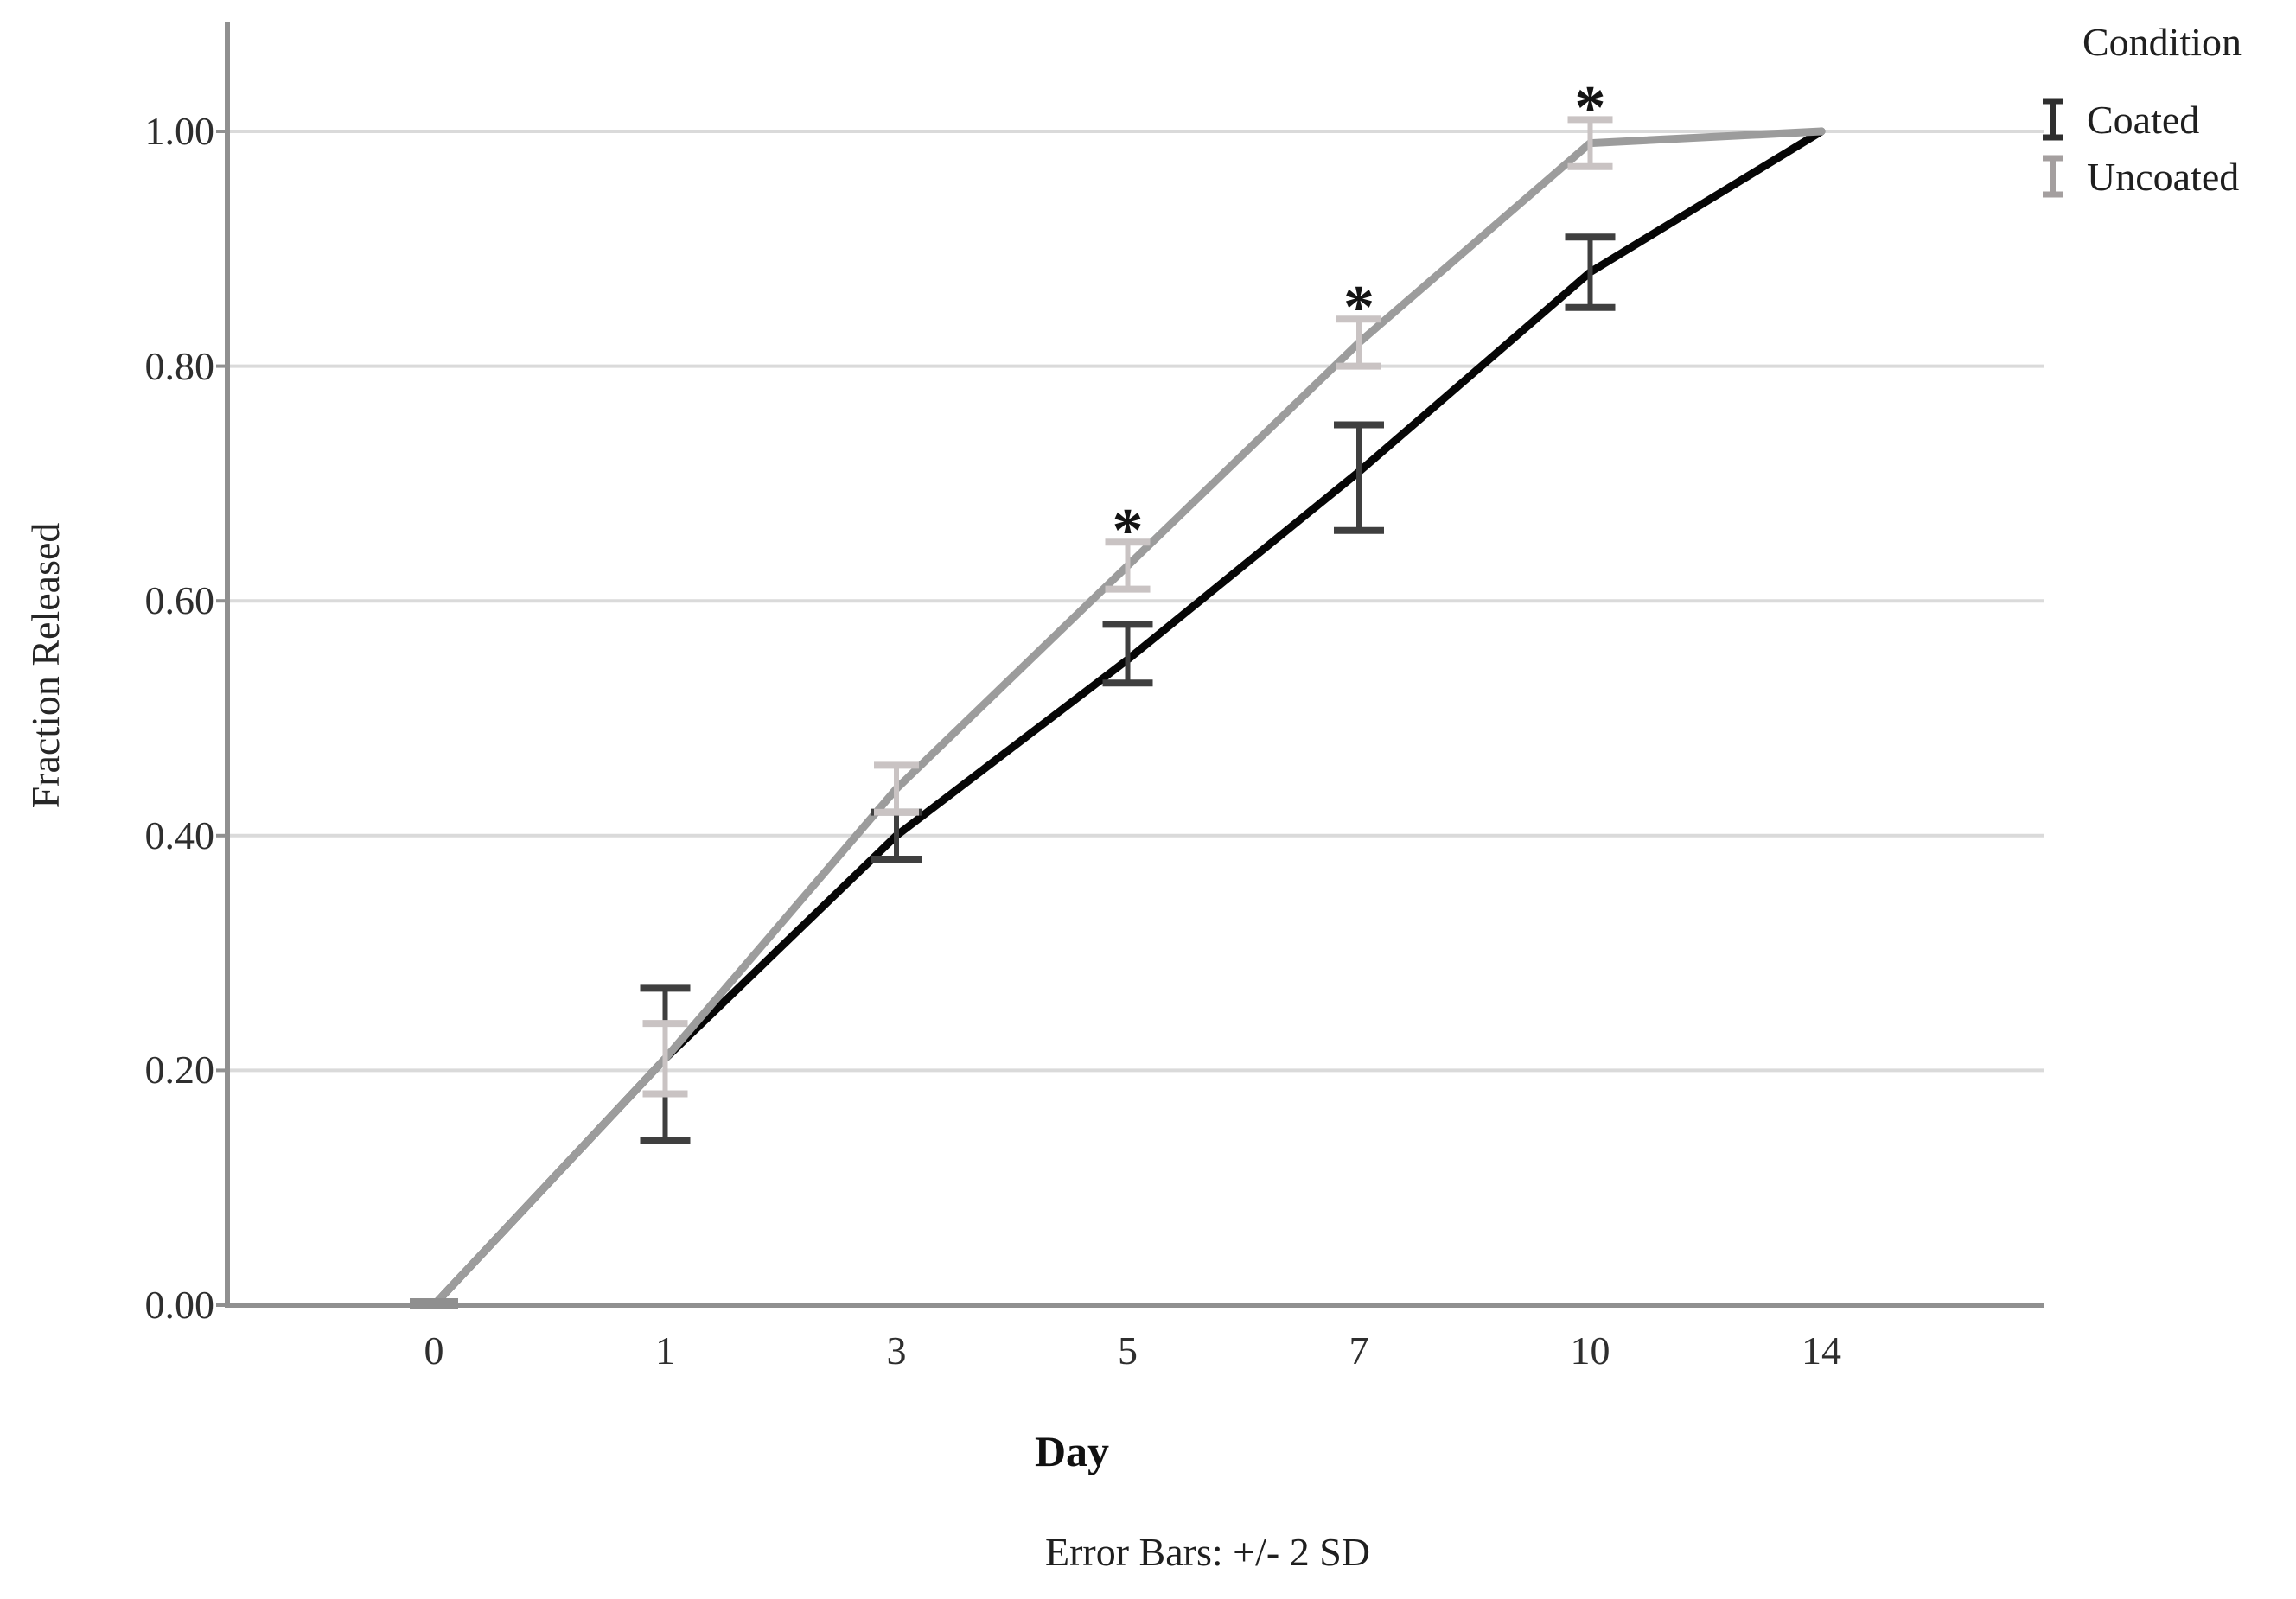 The image size is (2296, 1599). Describe the element at coordinates (179, 601) in the screenshot. I see `y-tick-label-0.60: 0.60` at that location.